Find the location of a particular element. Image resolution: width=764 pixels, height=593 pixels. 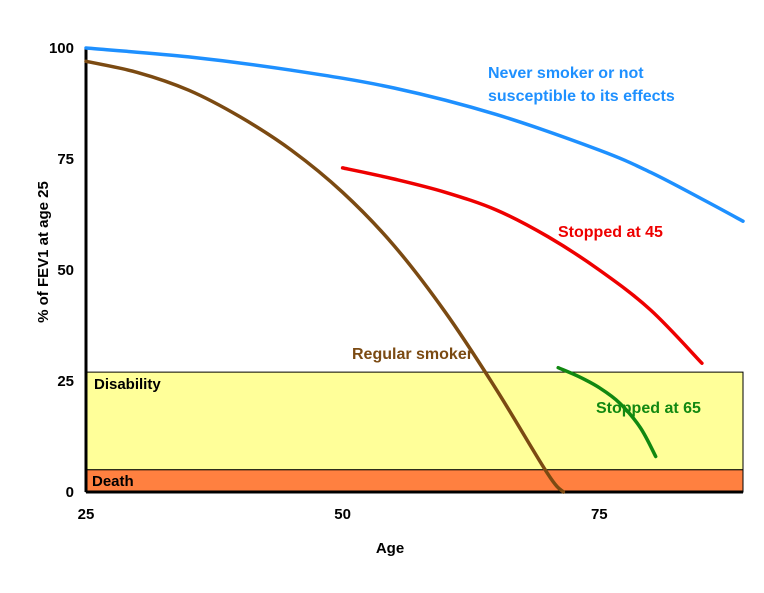

never-smoker-label: susceptible to its effects is located at coordinates (581, 96).